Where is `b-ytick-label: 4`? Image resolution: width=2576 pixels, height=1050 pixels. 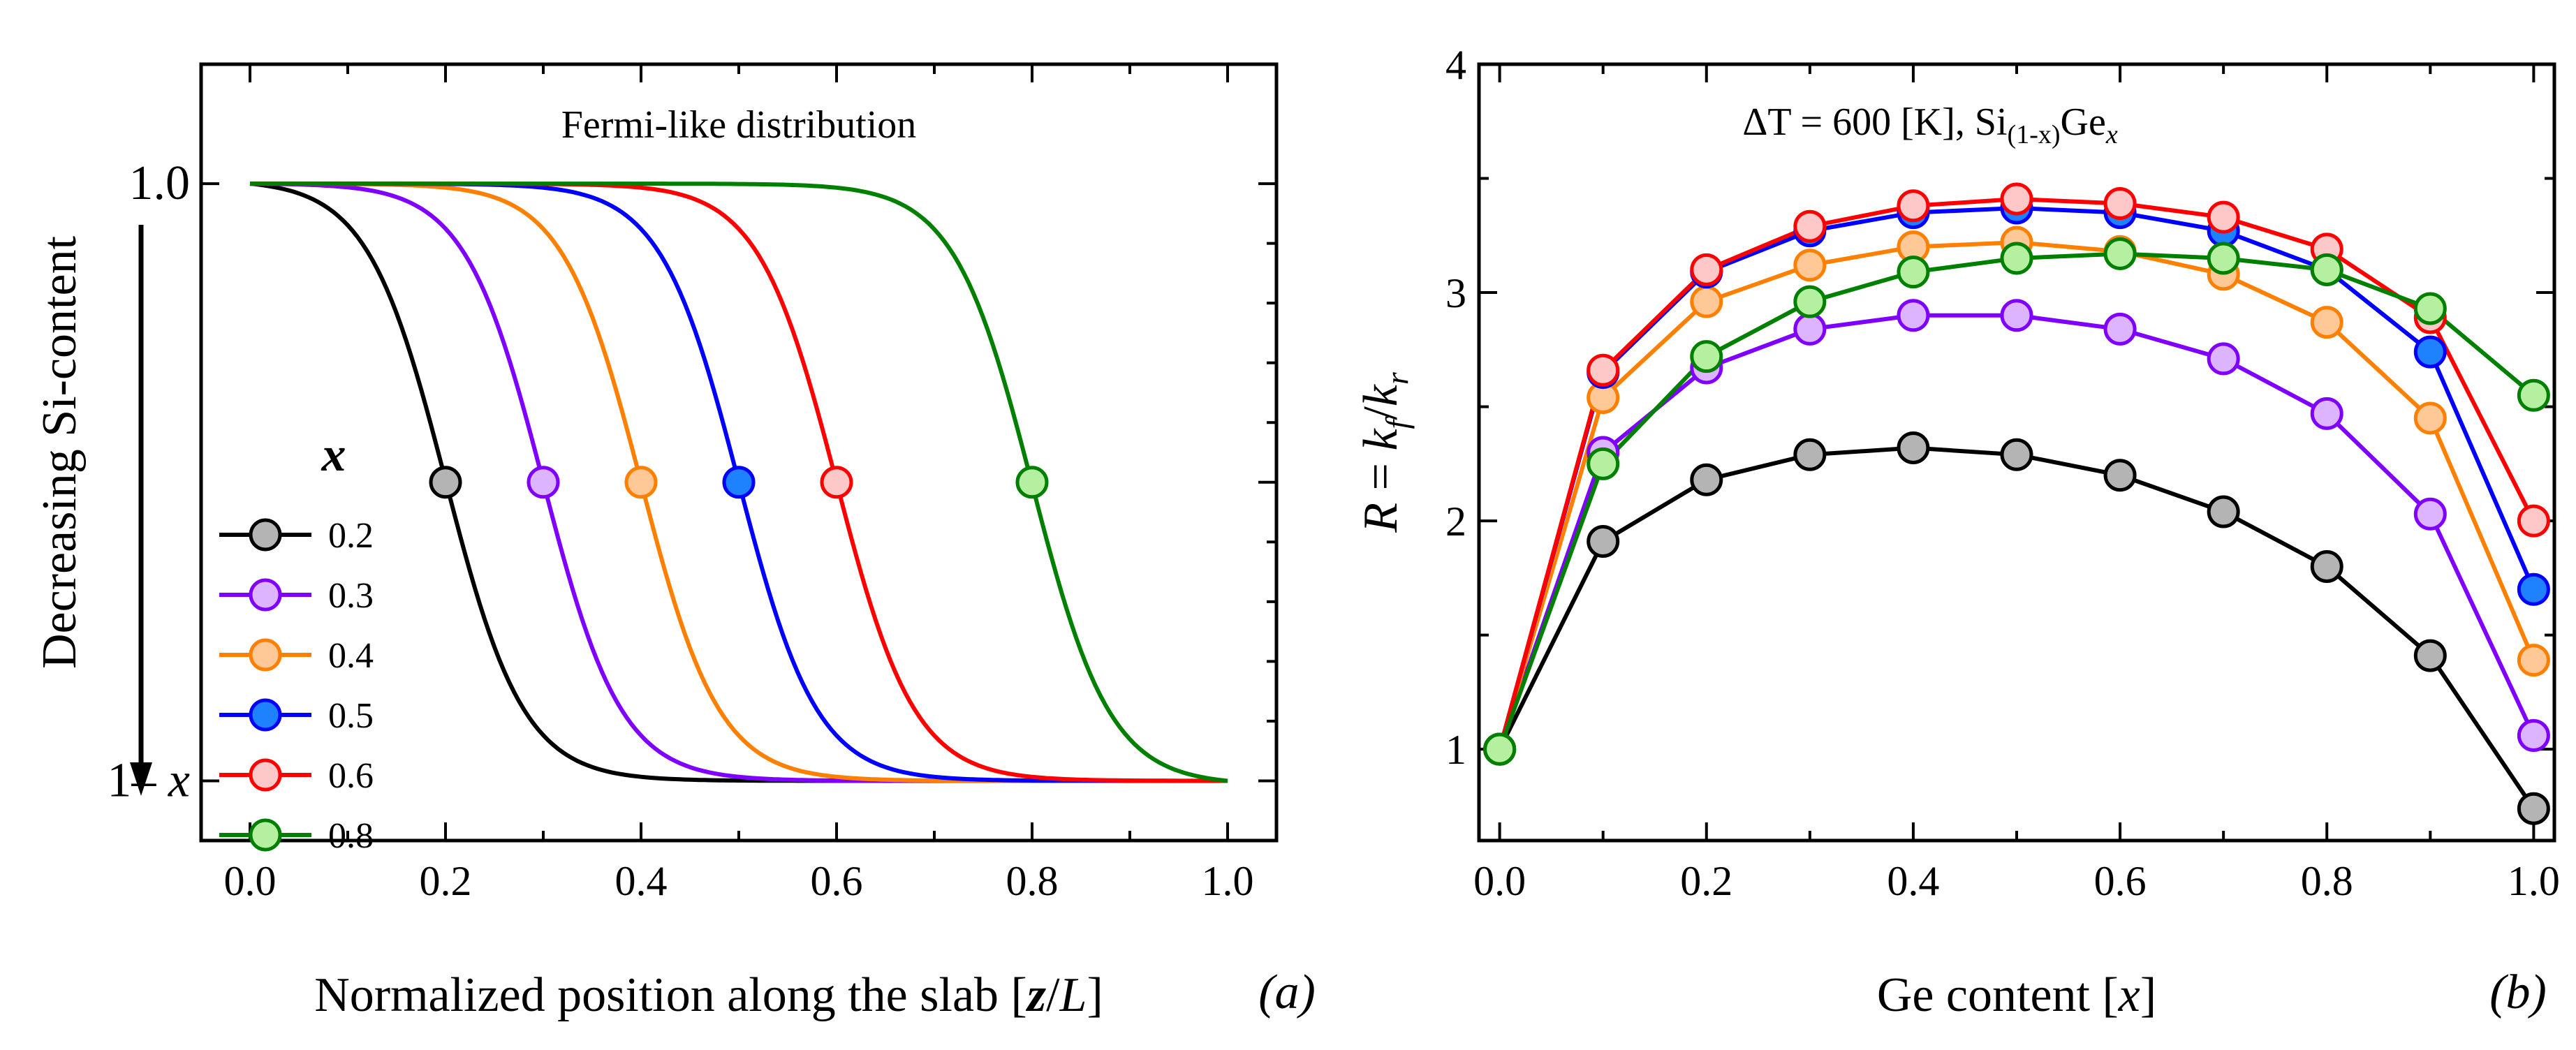 b-ytick-label: 4 is located at coordinates (1455, 65).